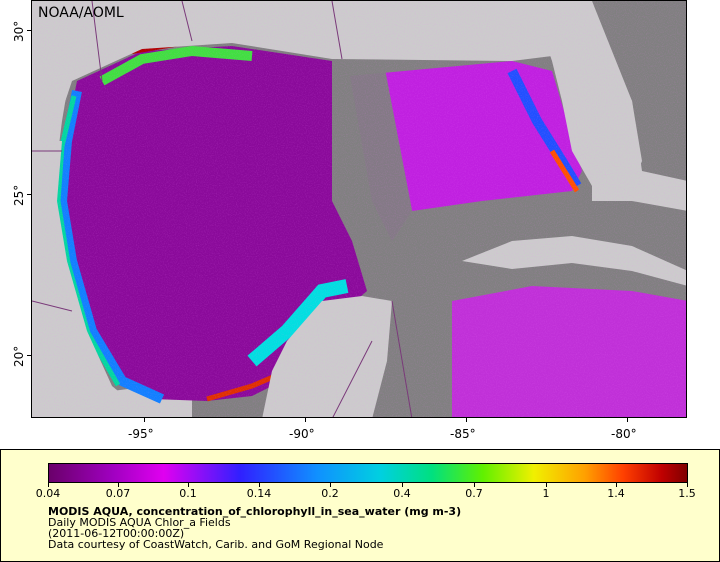  I want to click on legend-time: (2011-06-12T00:00:00Z), so click(116, 533).